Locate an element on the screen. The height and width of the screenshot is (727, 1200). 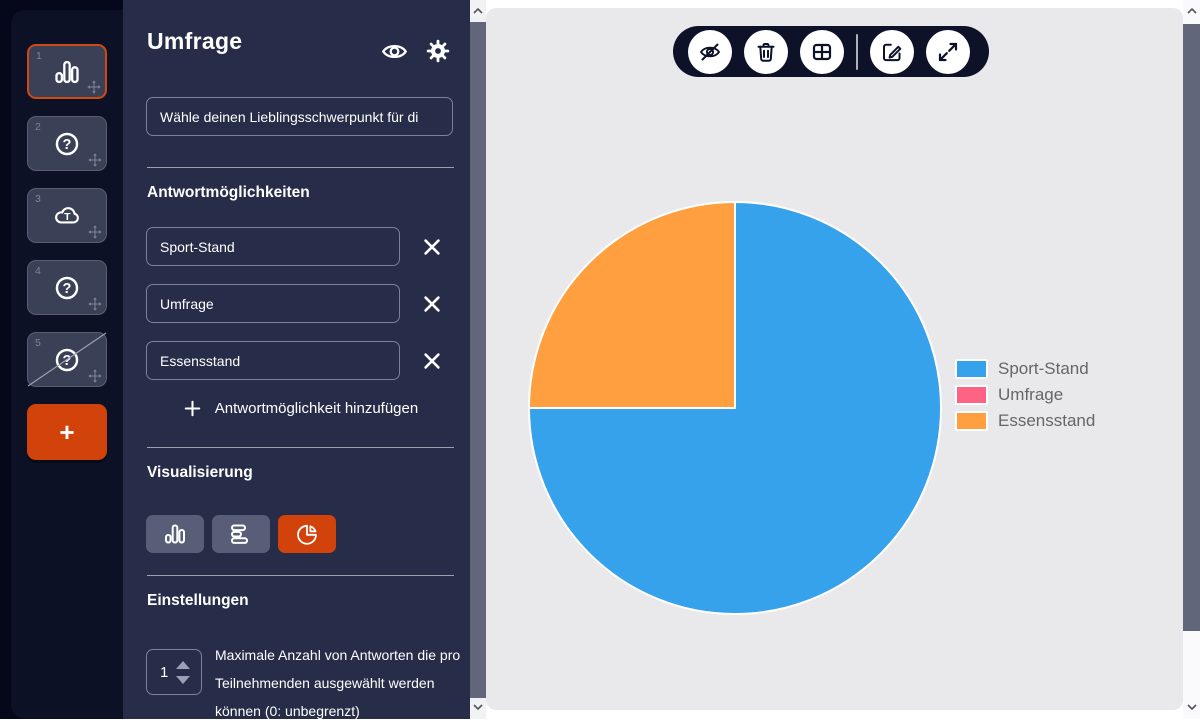
trash-button is located at coordinates (766, 51).